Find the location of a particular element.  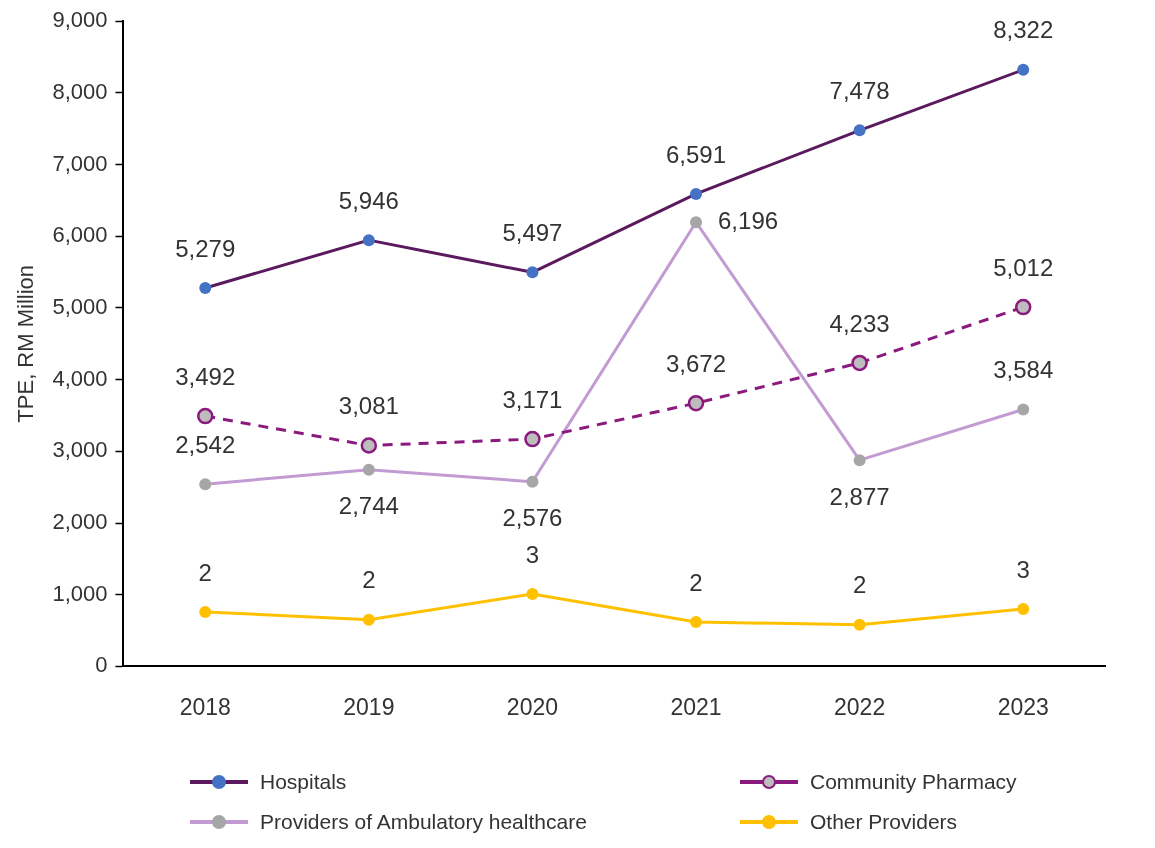

legend-label: Providers of Ambulatory healthcare is located at coordinates (423, 822).